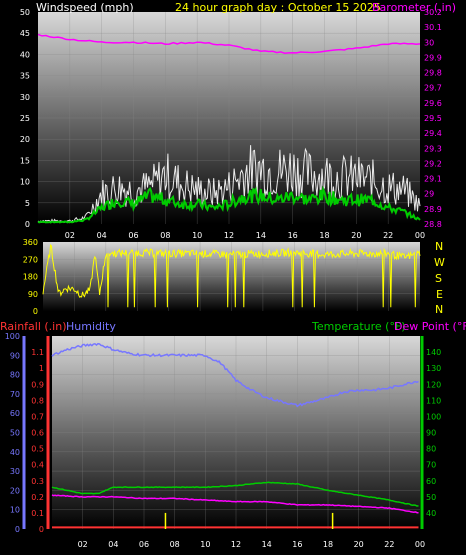 This screenshot has height=555, width=466. Describe the element at coordinates (12, 336) in the screenshot. I see `humidity-tick: 100` at that location.